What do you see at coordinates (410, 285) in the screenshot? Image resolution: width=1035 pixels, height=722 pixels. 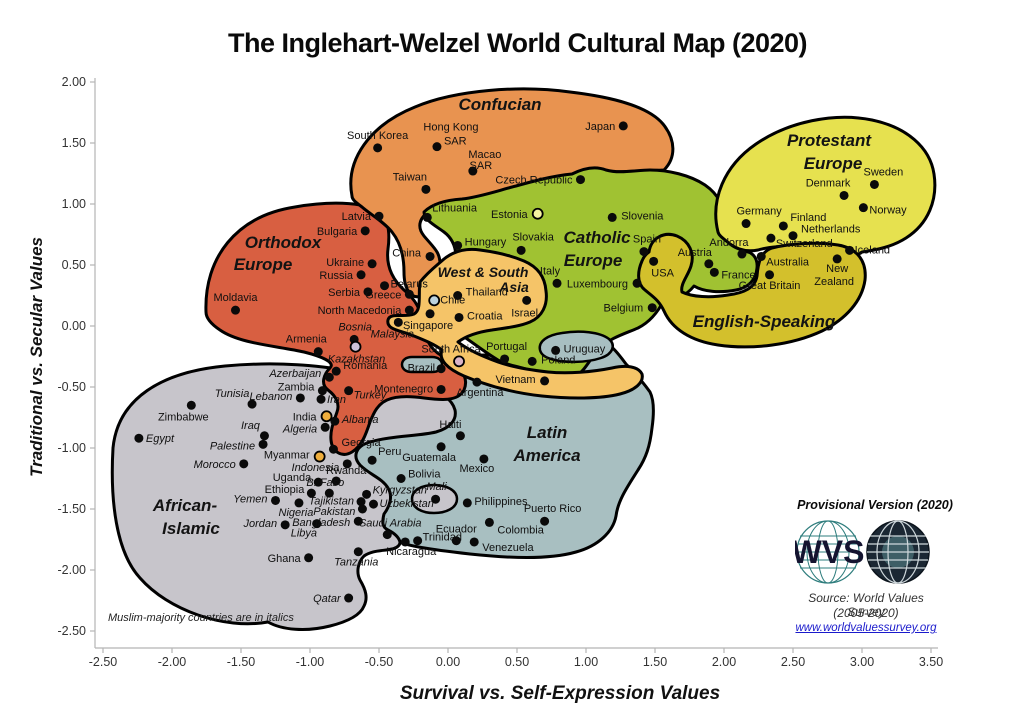 I see `country-label-belarus: Belarus` at bounding box center [410, 285].